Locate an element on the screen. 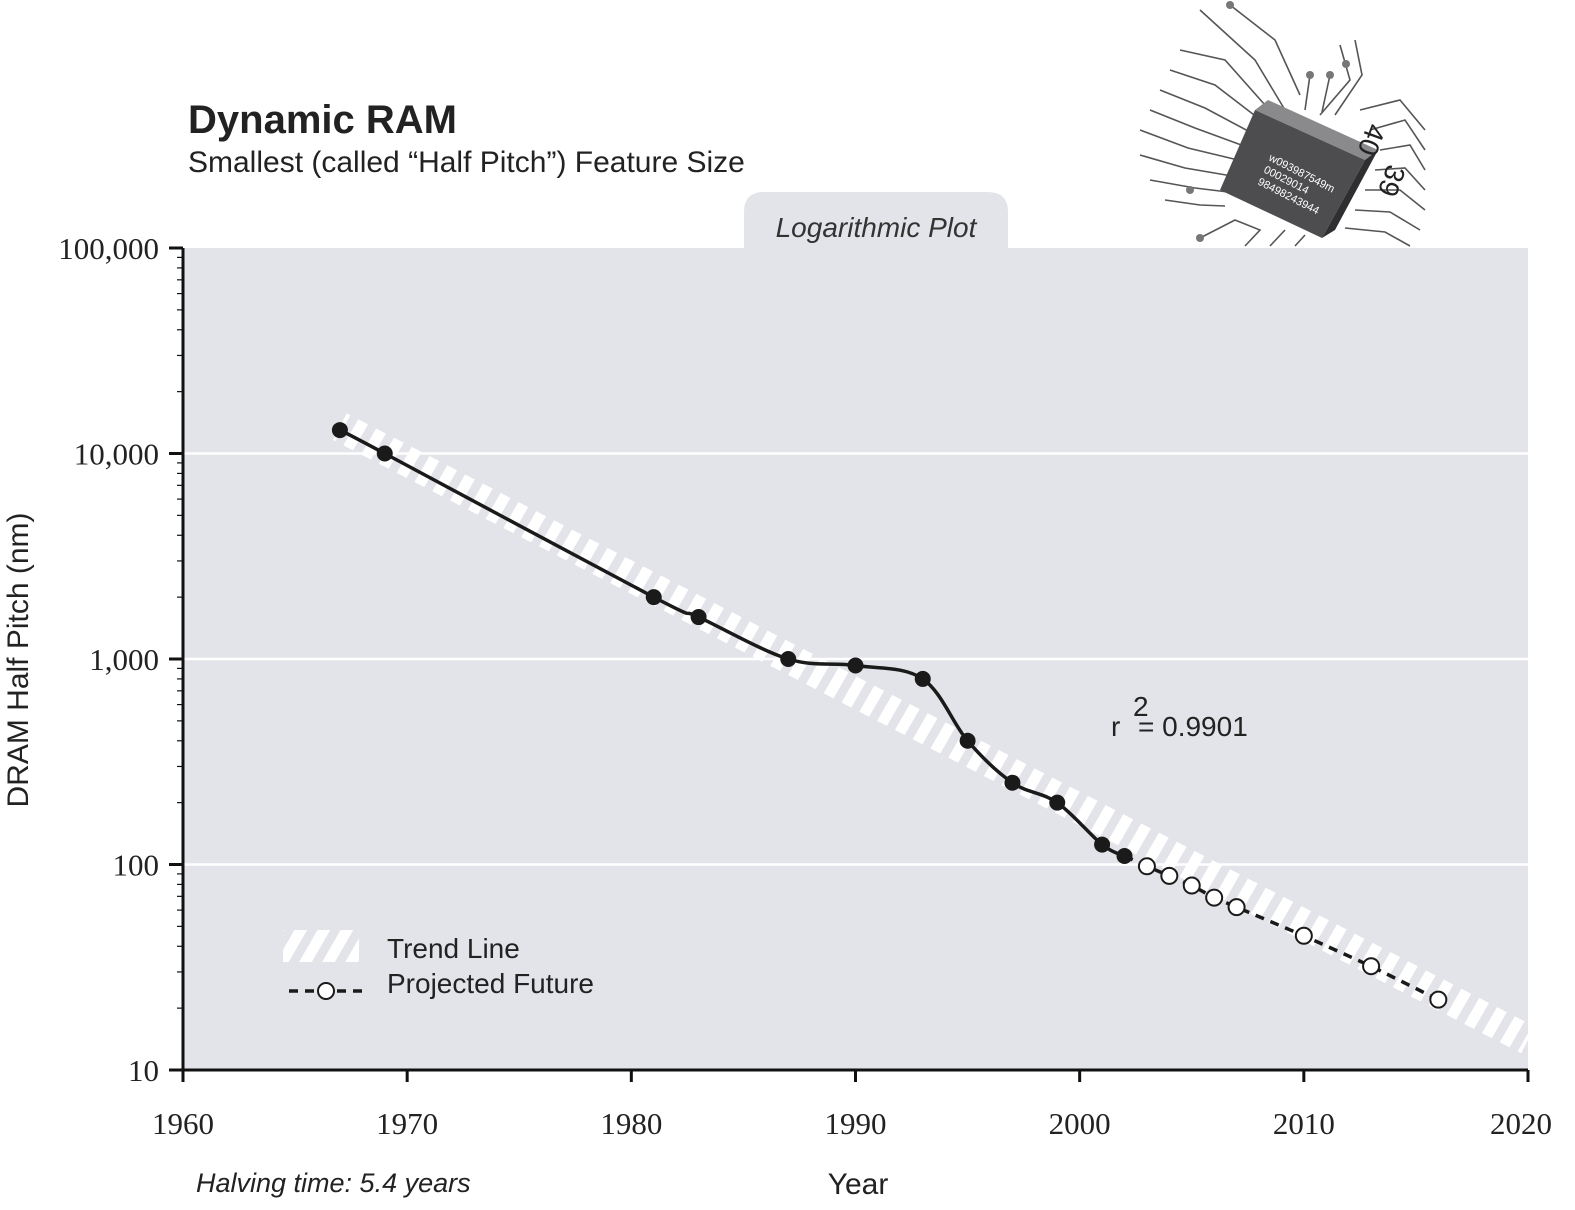 This screenshot has width=1575, height=1210. x-tick-label: 1990 is located at coordinates (856, 1123).